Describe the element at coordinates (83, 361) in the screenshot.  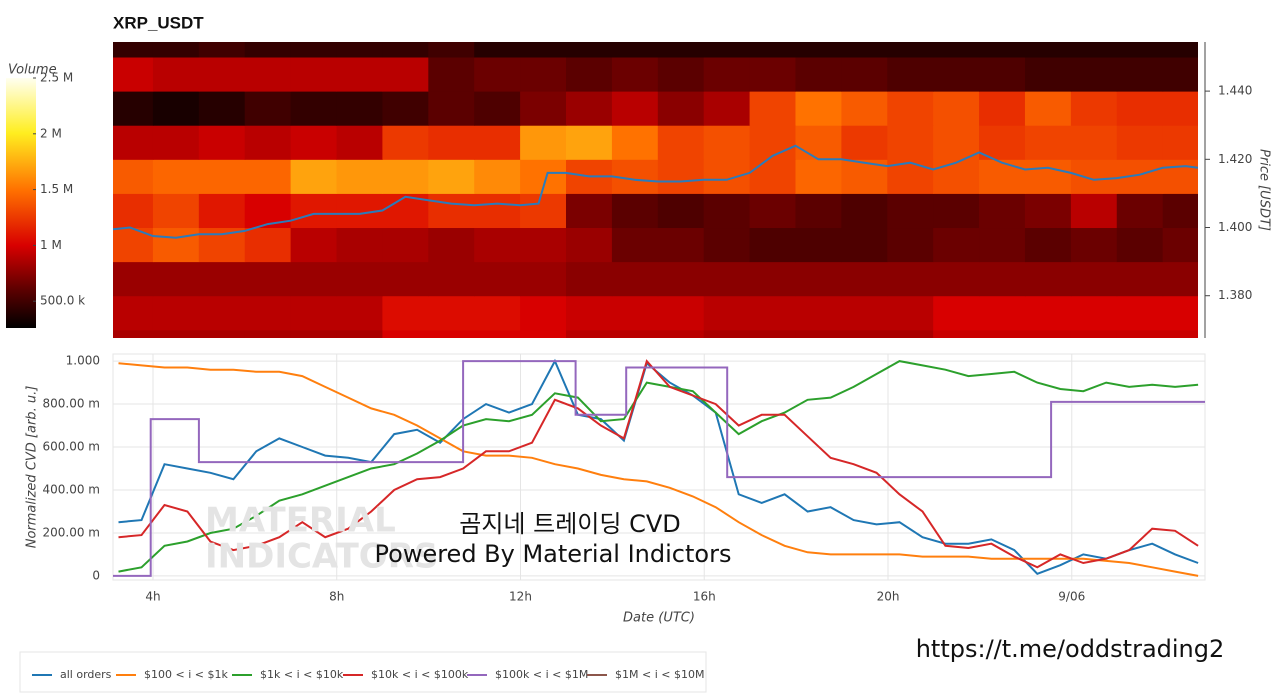
I see `y-tick-label: 1.000` at that location.